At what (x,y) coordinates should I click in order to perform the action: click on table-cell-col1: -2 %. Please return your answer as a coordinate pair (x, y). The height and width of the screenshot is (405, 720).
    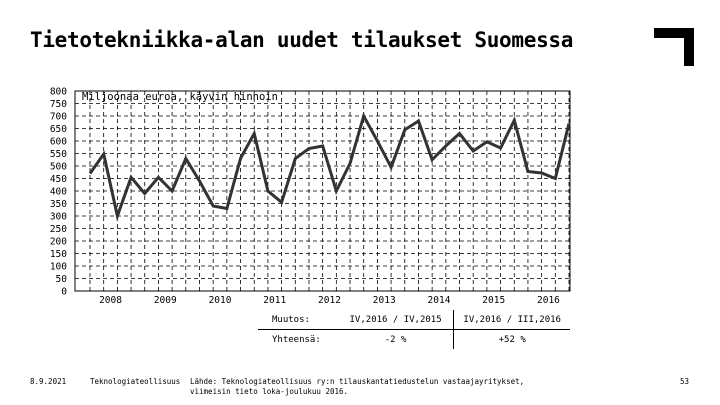
    Looking at the image, I should click on (396, 339).